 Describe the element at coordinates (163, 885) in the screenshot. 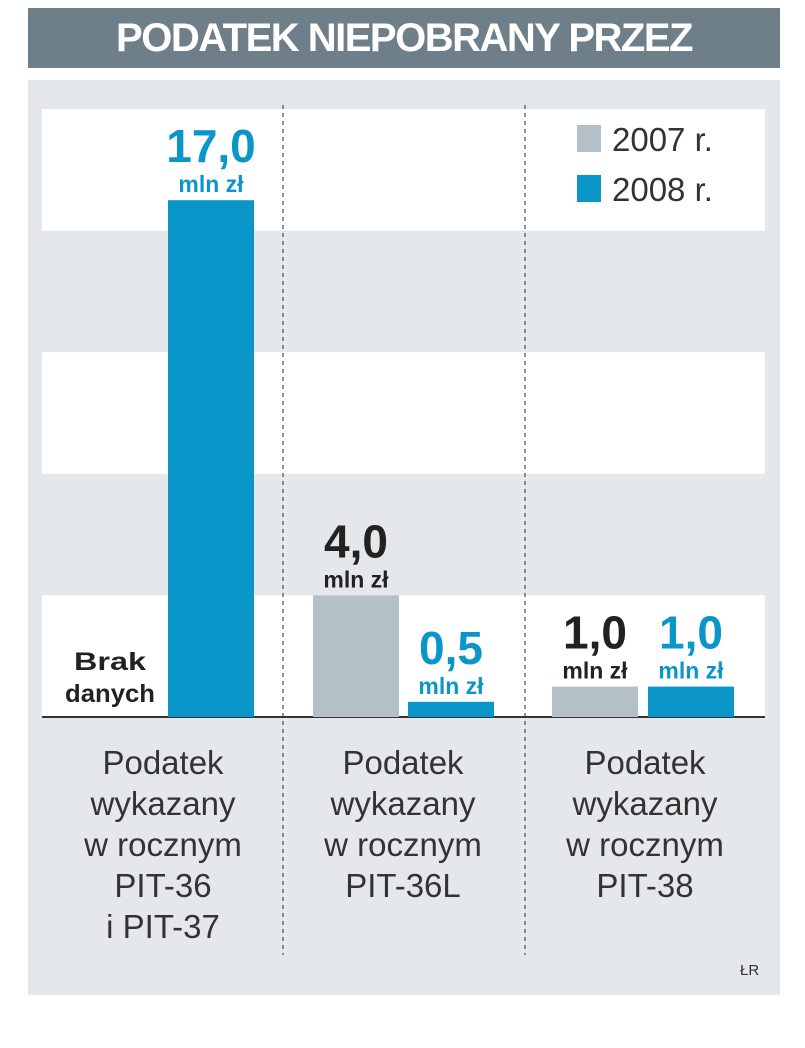

I see `category-label-line: PIT-36` at that location.